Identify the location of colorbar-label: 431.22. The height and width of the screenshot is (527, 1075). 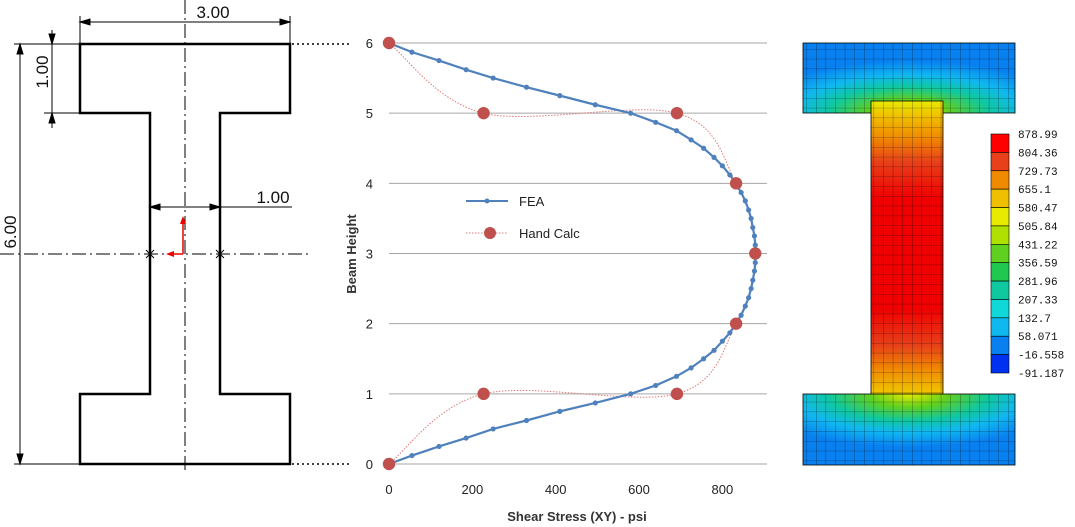
(1038, 246).